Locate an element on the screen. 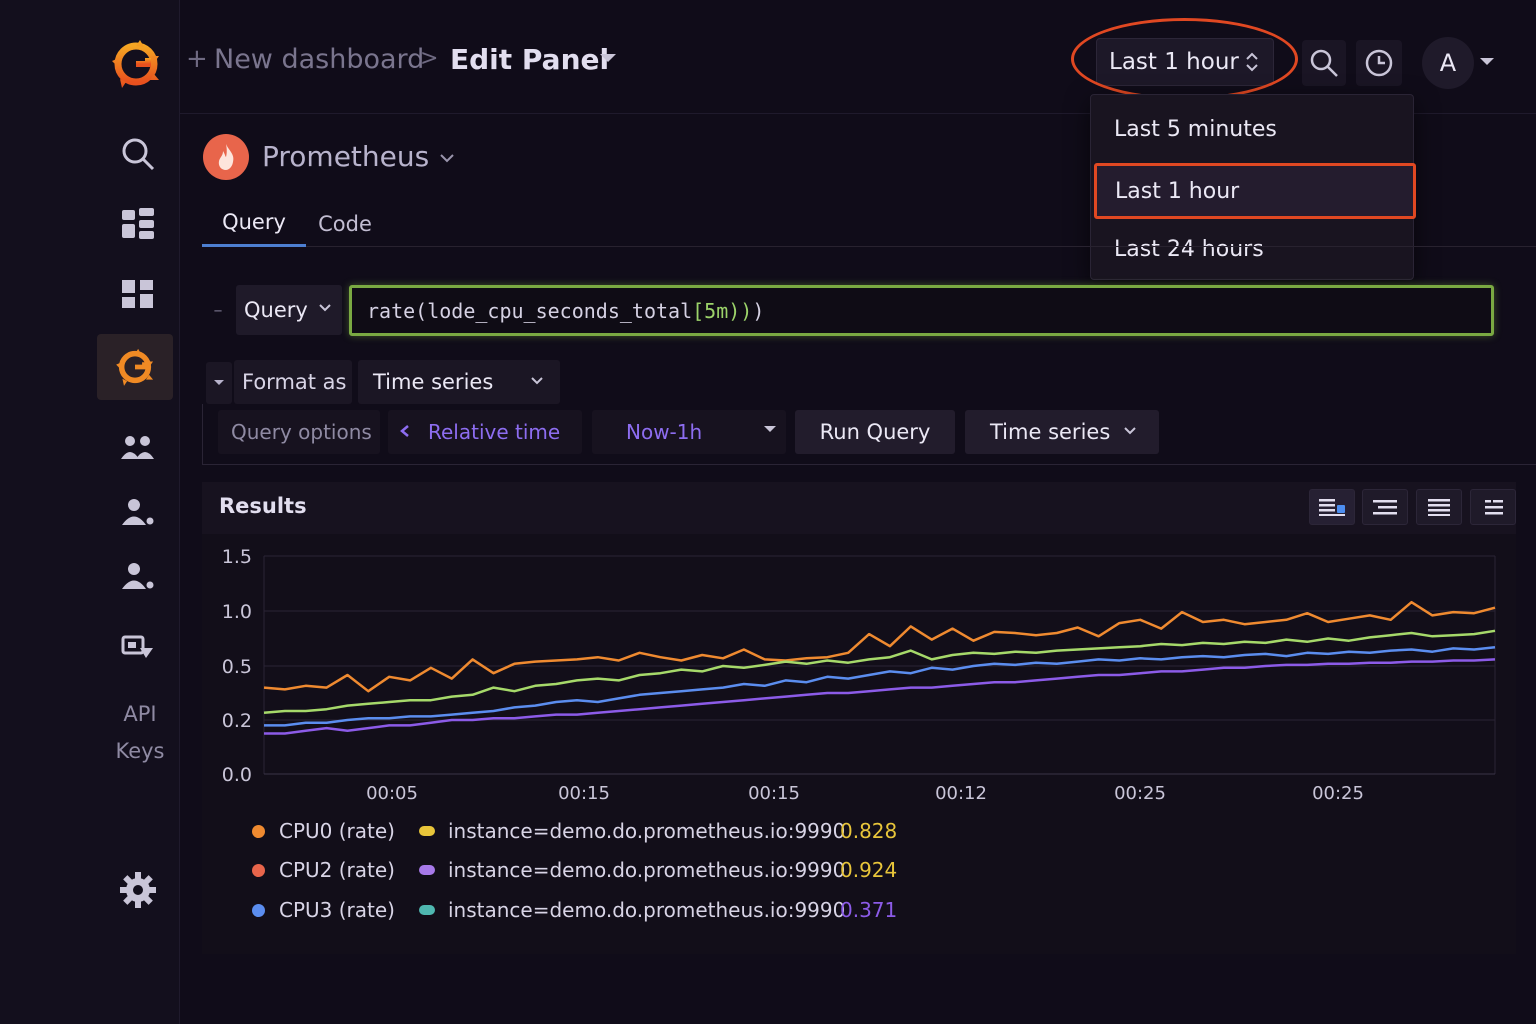  format-collapse-toggle is located at coordinates (219, 383).